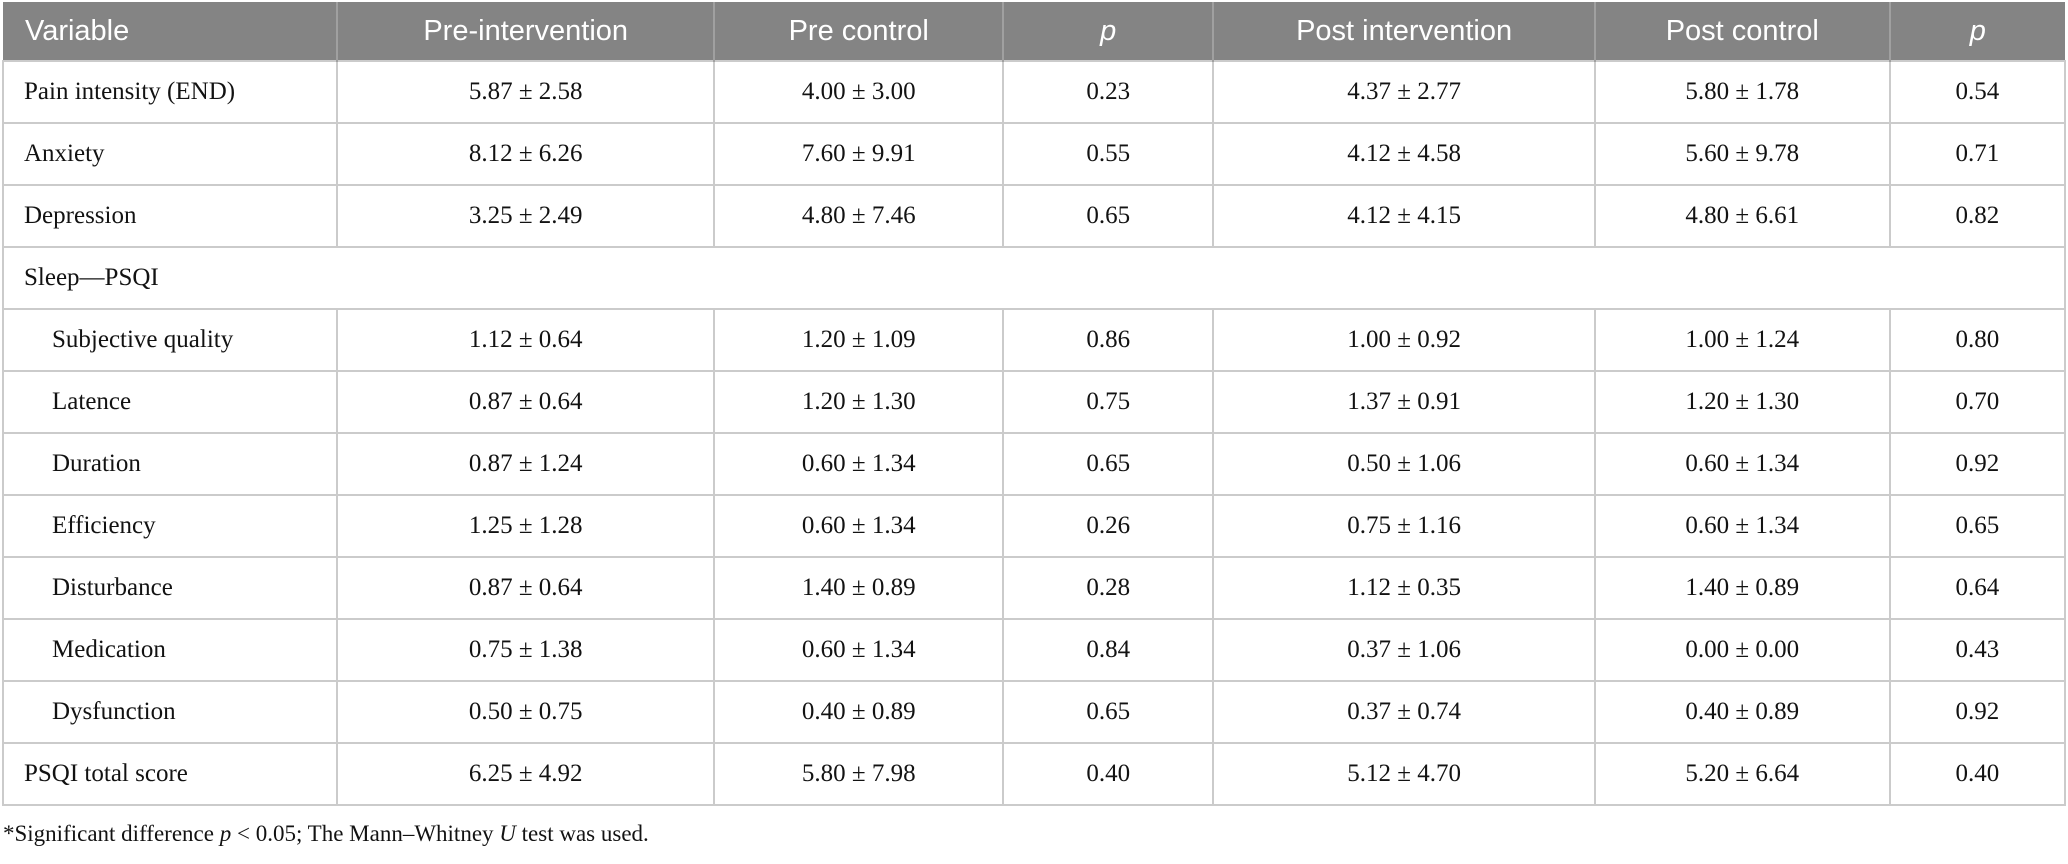  Describe the element at coordinates (1404, 31) in the screenshot. I see `column-header-post-intervention: Post intervention` at that location.